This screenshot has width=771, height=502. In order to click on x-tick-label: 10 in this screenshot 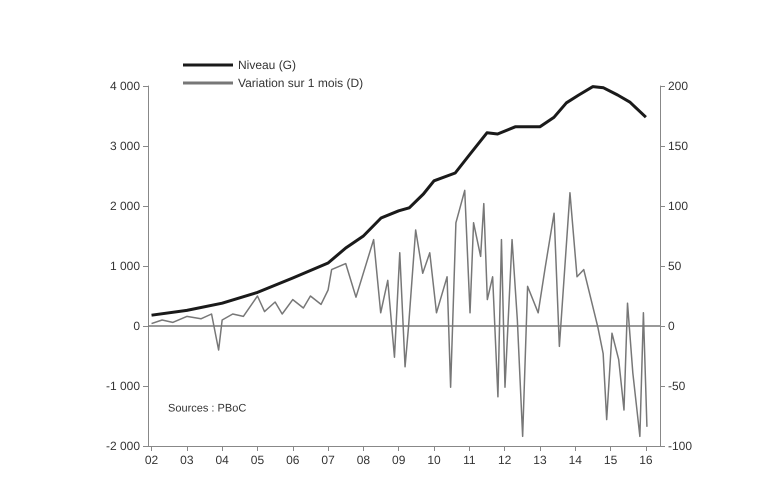, I will do `click(434, 460)`.